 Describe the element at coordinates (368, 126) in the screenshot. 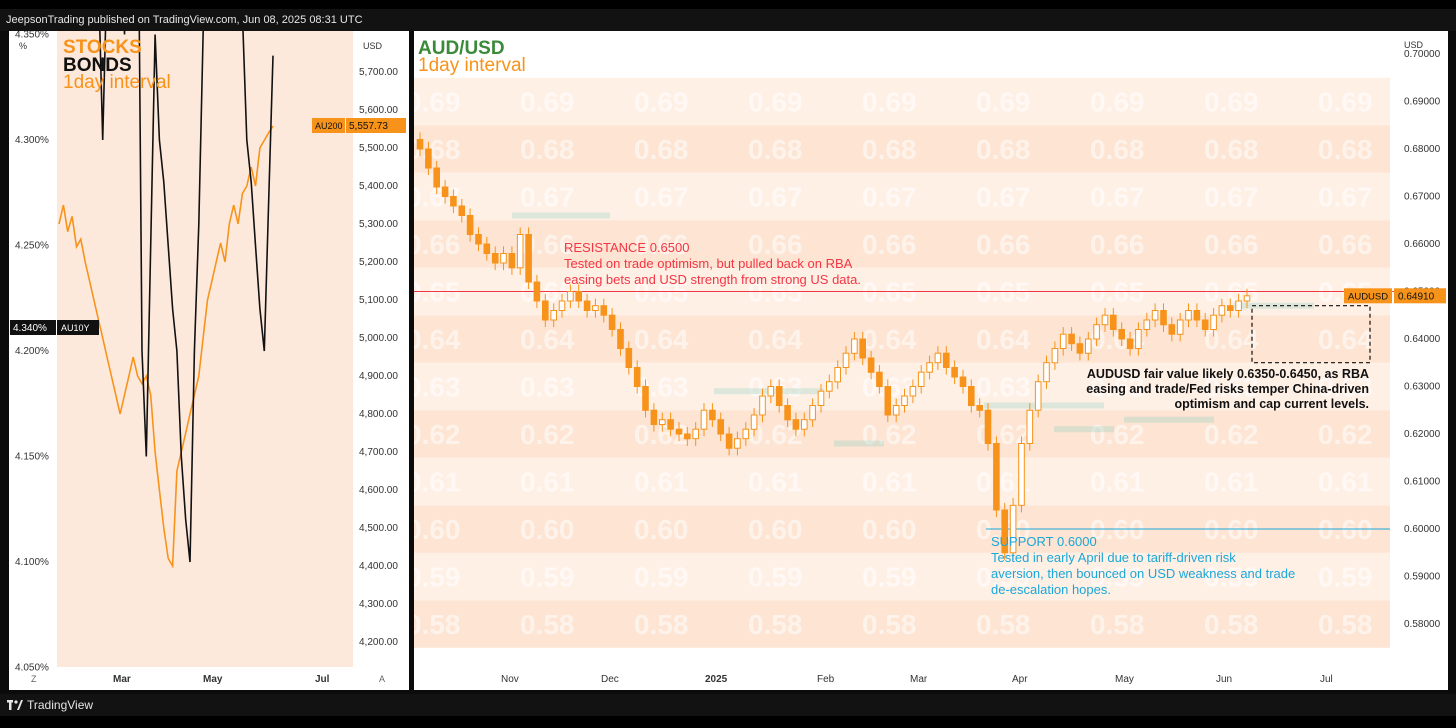

I see `au200-value-badge-text: 5,557.73` at that location.